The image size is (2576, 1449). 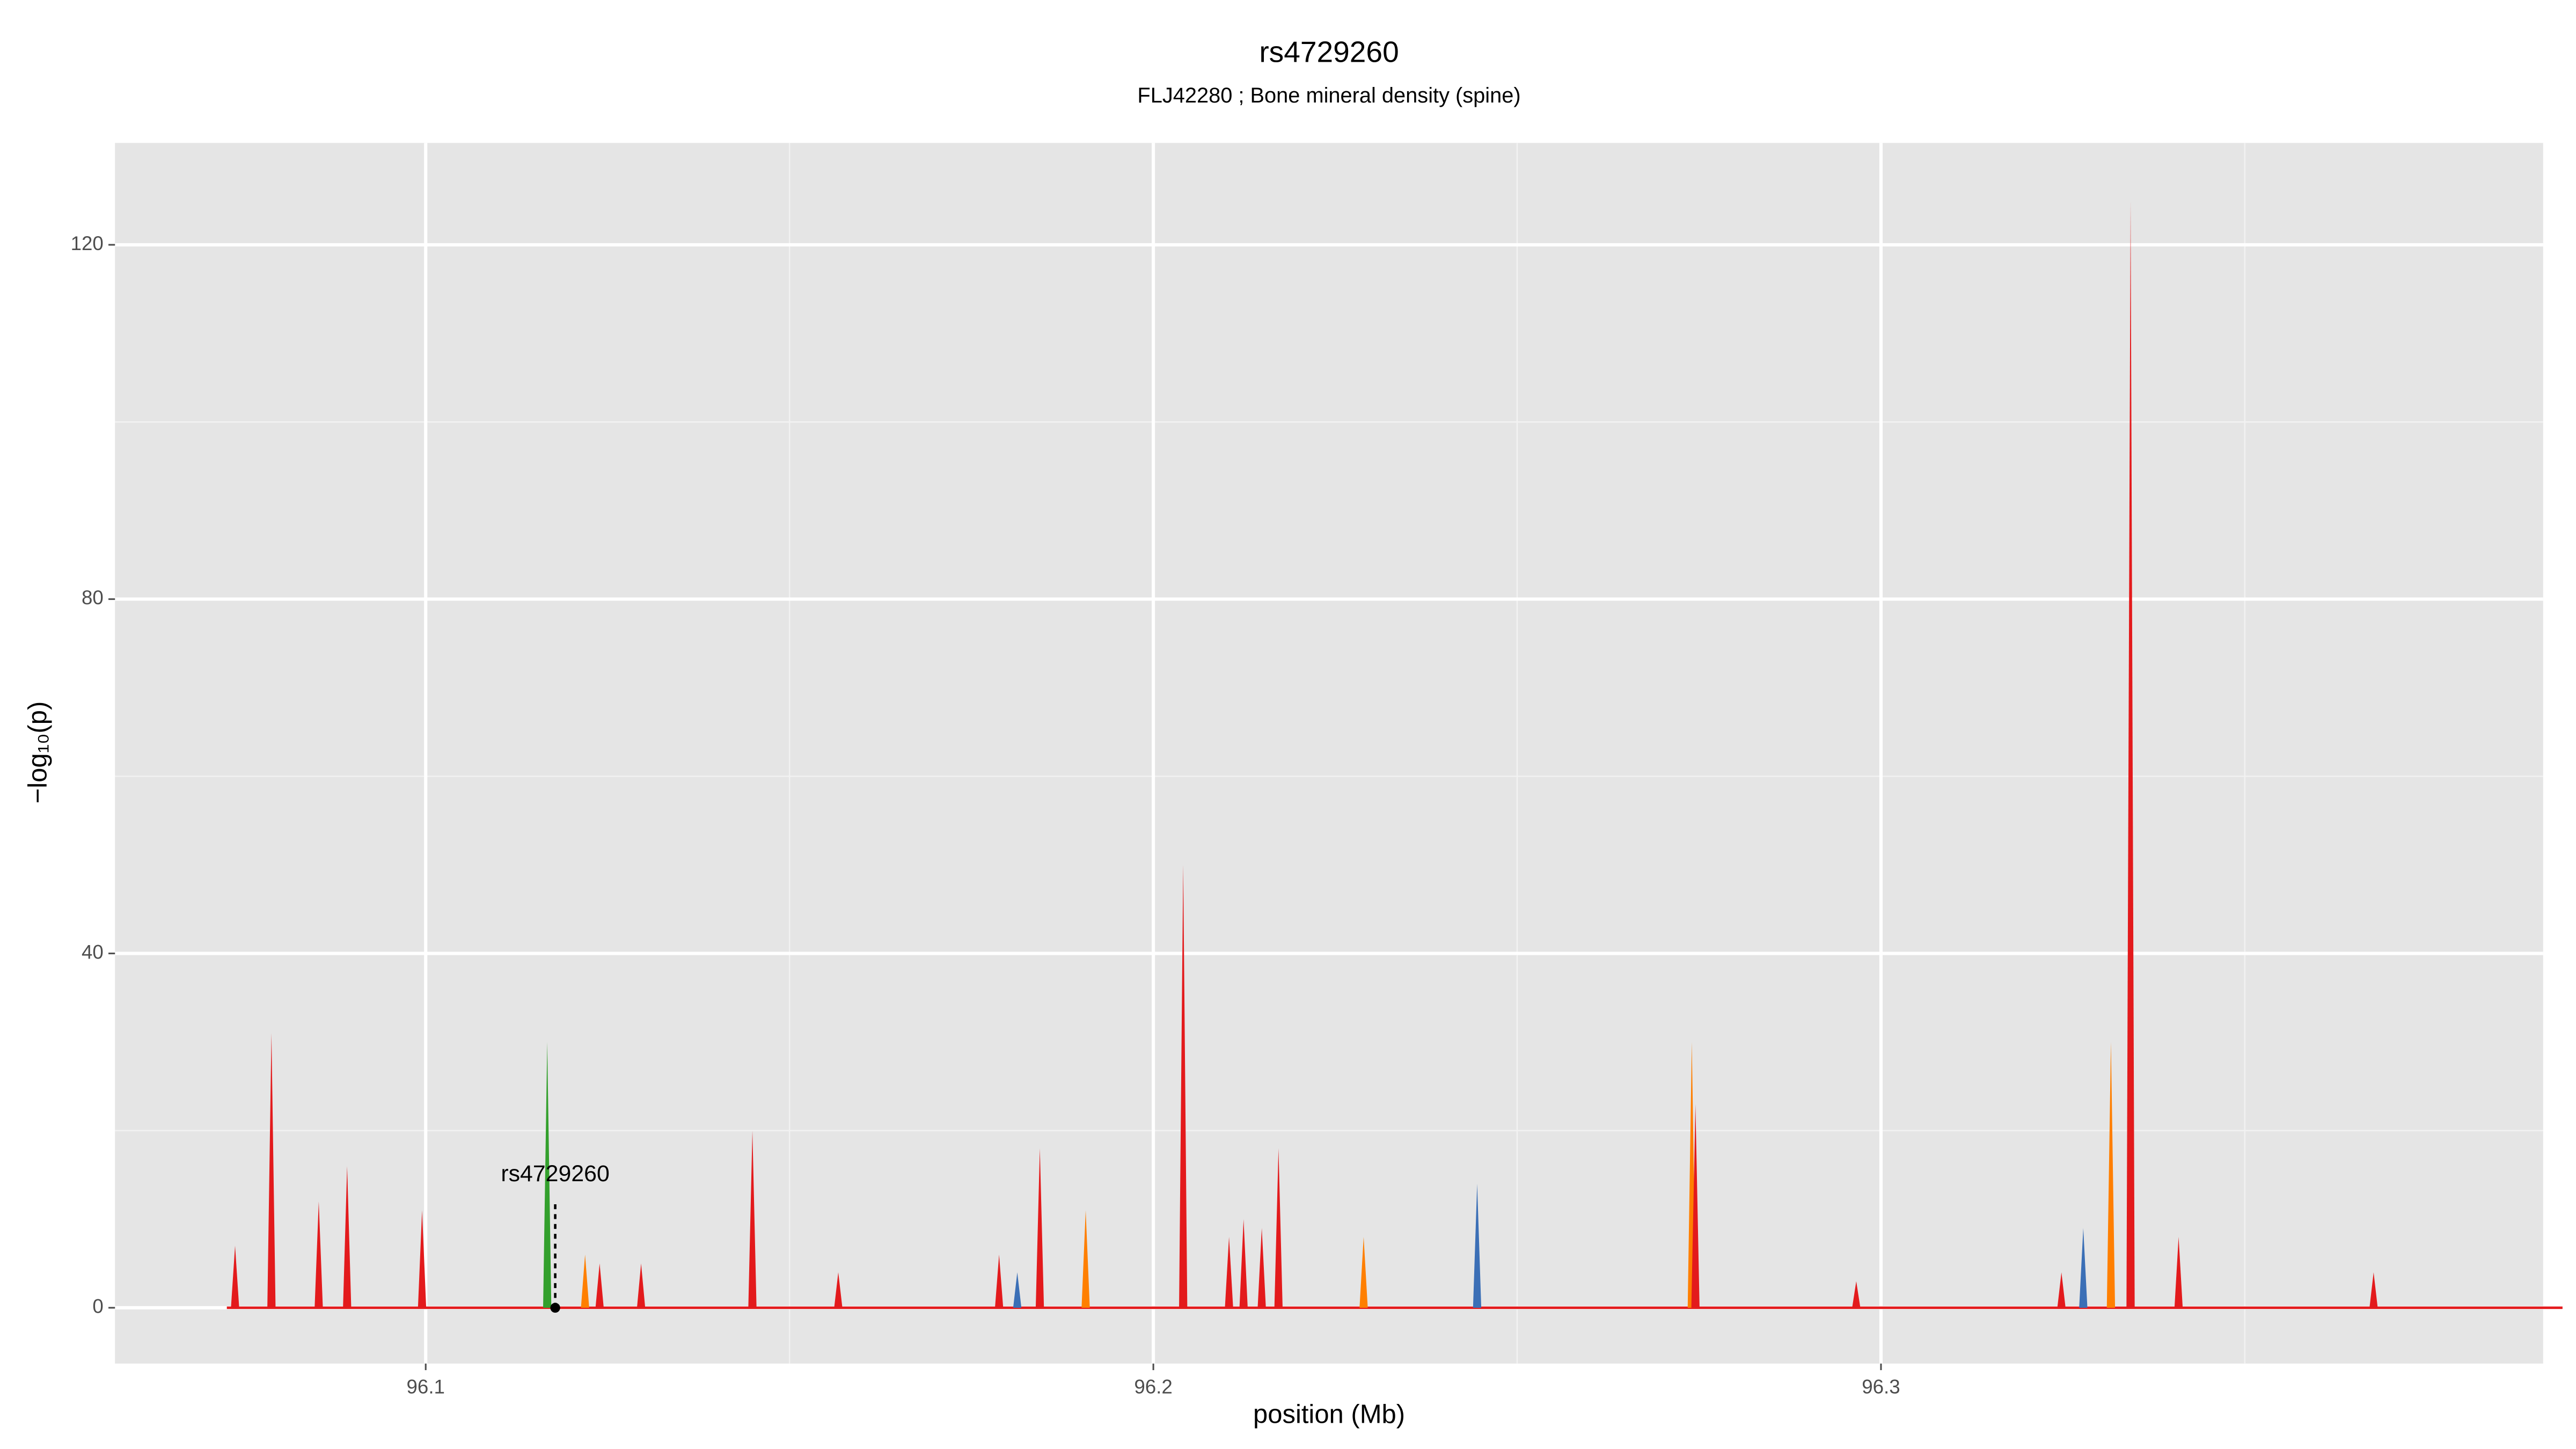 What do you see at coordinates (1153, 1386) in the screenshot?
I see `x-tick-label: 96.2` at bounding box center [1153, 1386].